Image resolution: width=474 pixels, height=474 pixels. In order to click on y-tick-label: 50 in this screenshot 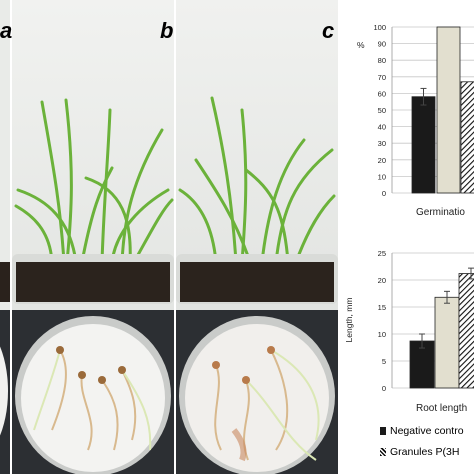, I will do `click(382, 110)`.